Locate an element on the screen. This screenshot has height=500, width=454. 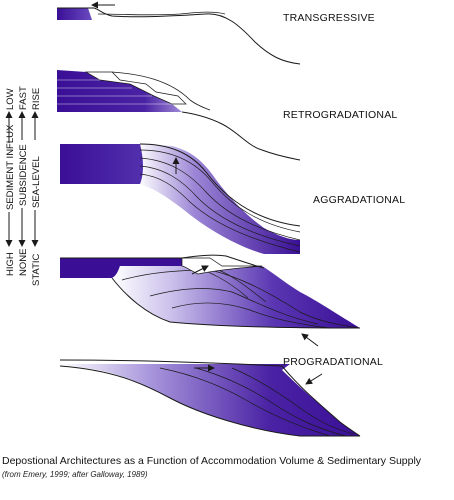
label-progradational: PROGRADATIONAL is located at coordinates (333, 362).